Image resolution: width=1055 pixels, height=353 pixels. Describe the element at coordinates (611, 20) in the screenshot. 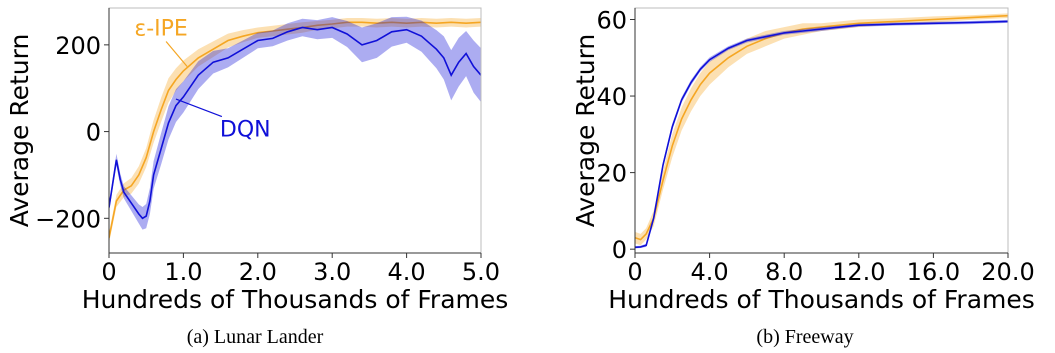

I see `y-tick-label: 60` at that location.